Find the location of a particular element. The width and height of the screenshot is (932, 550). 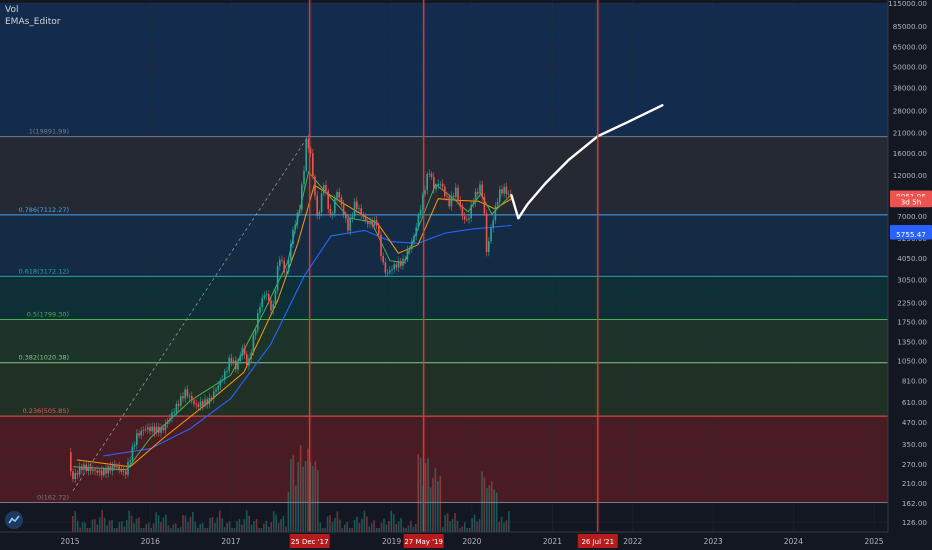

fib-level-label: 0.618(3172.12) is located at coordinates (43, 271).